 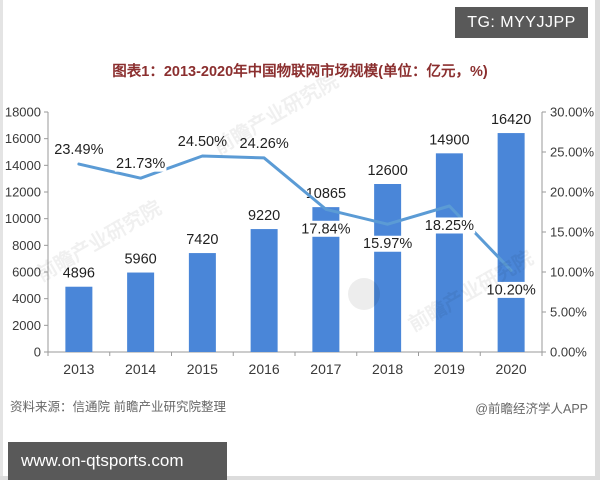 I want to click on line-percent-label: 23.49%, so click(x=78, y=150).